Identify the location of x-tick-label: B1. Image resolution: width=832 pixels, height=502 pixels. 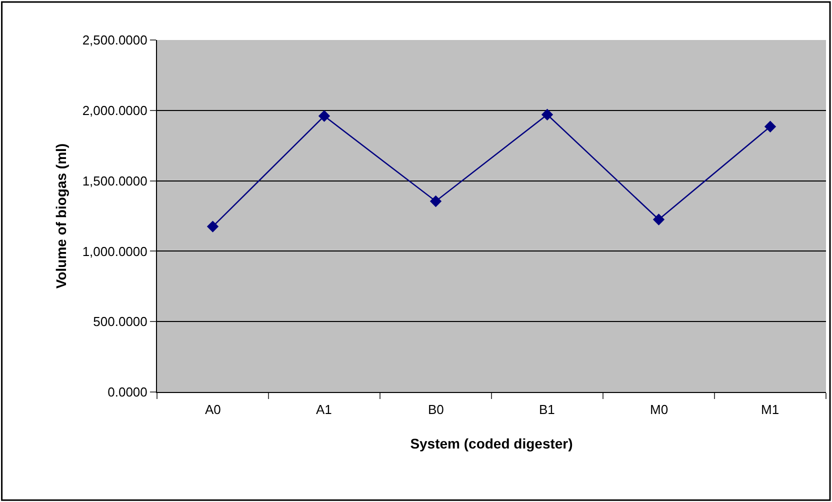
(547, 409).